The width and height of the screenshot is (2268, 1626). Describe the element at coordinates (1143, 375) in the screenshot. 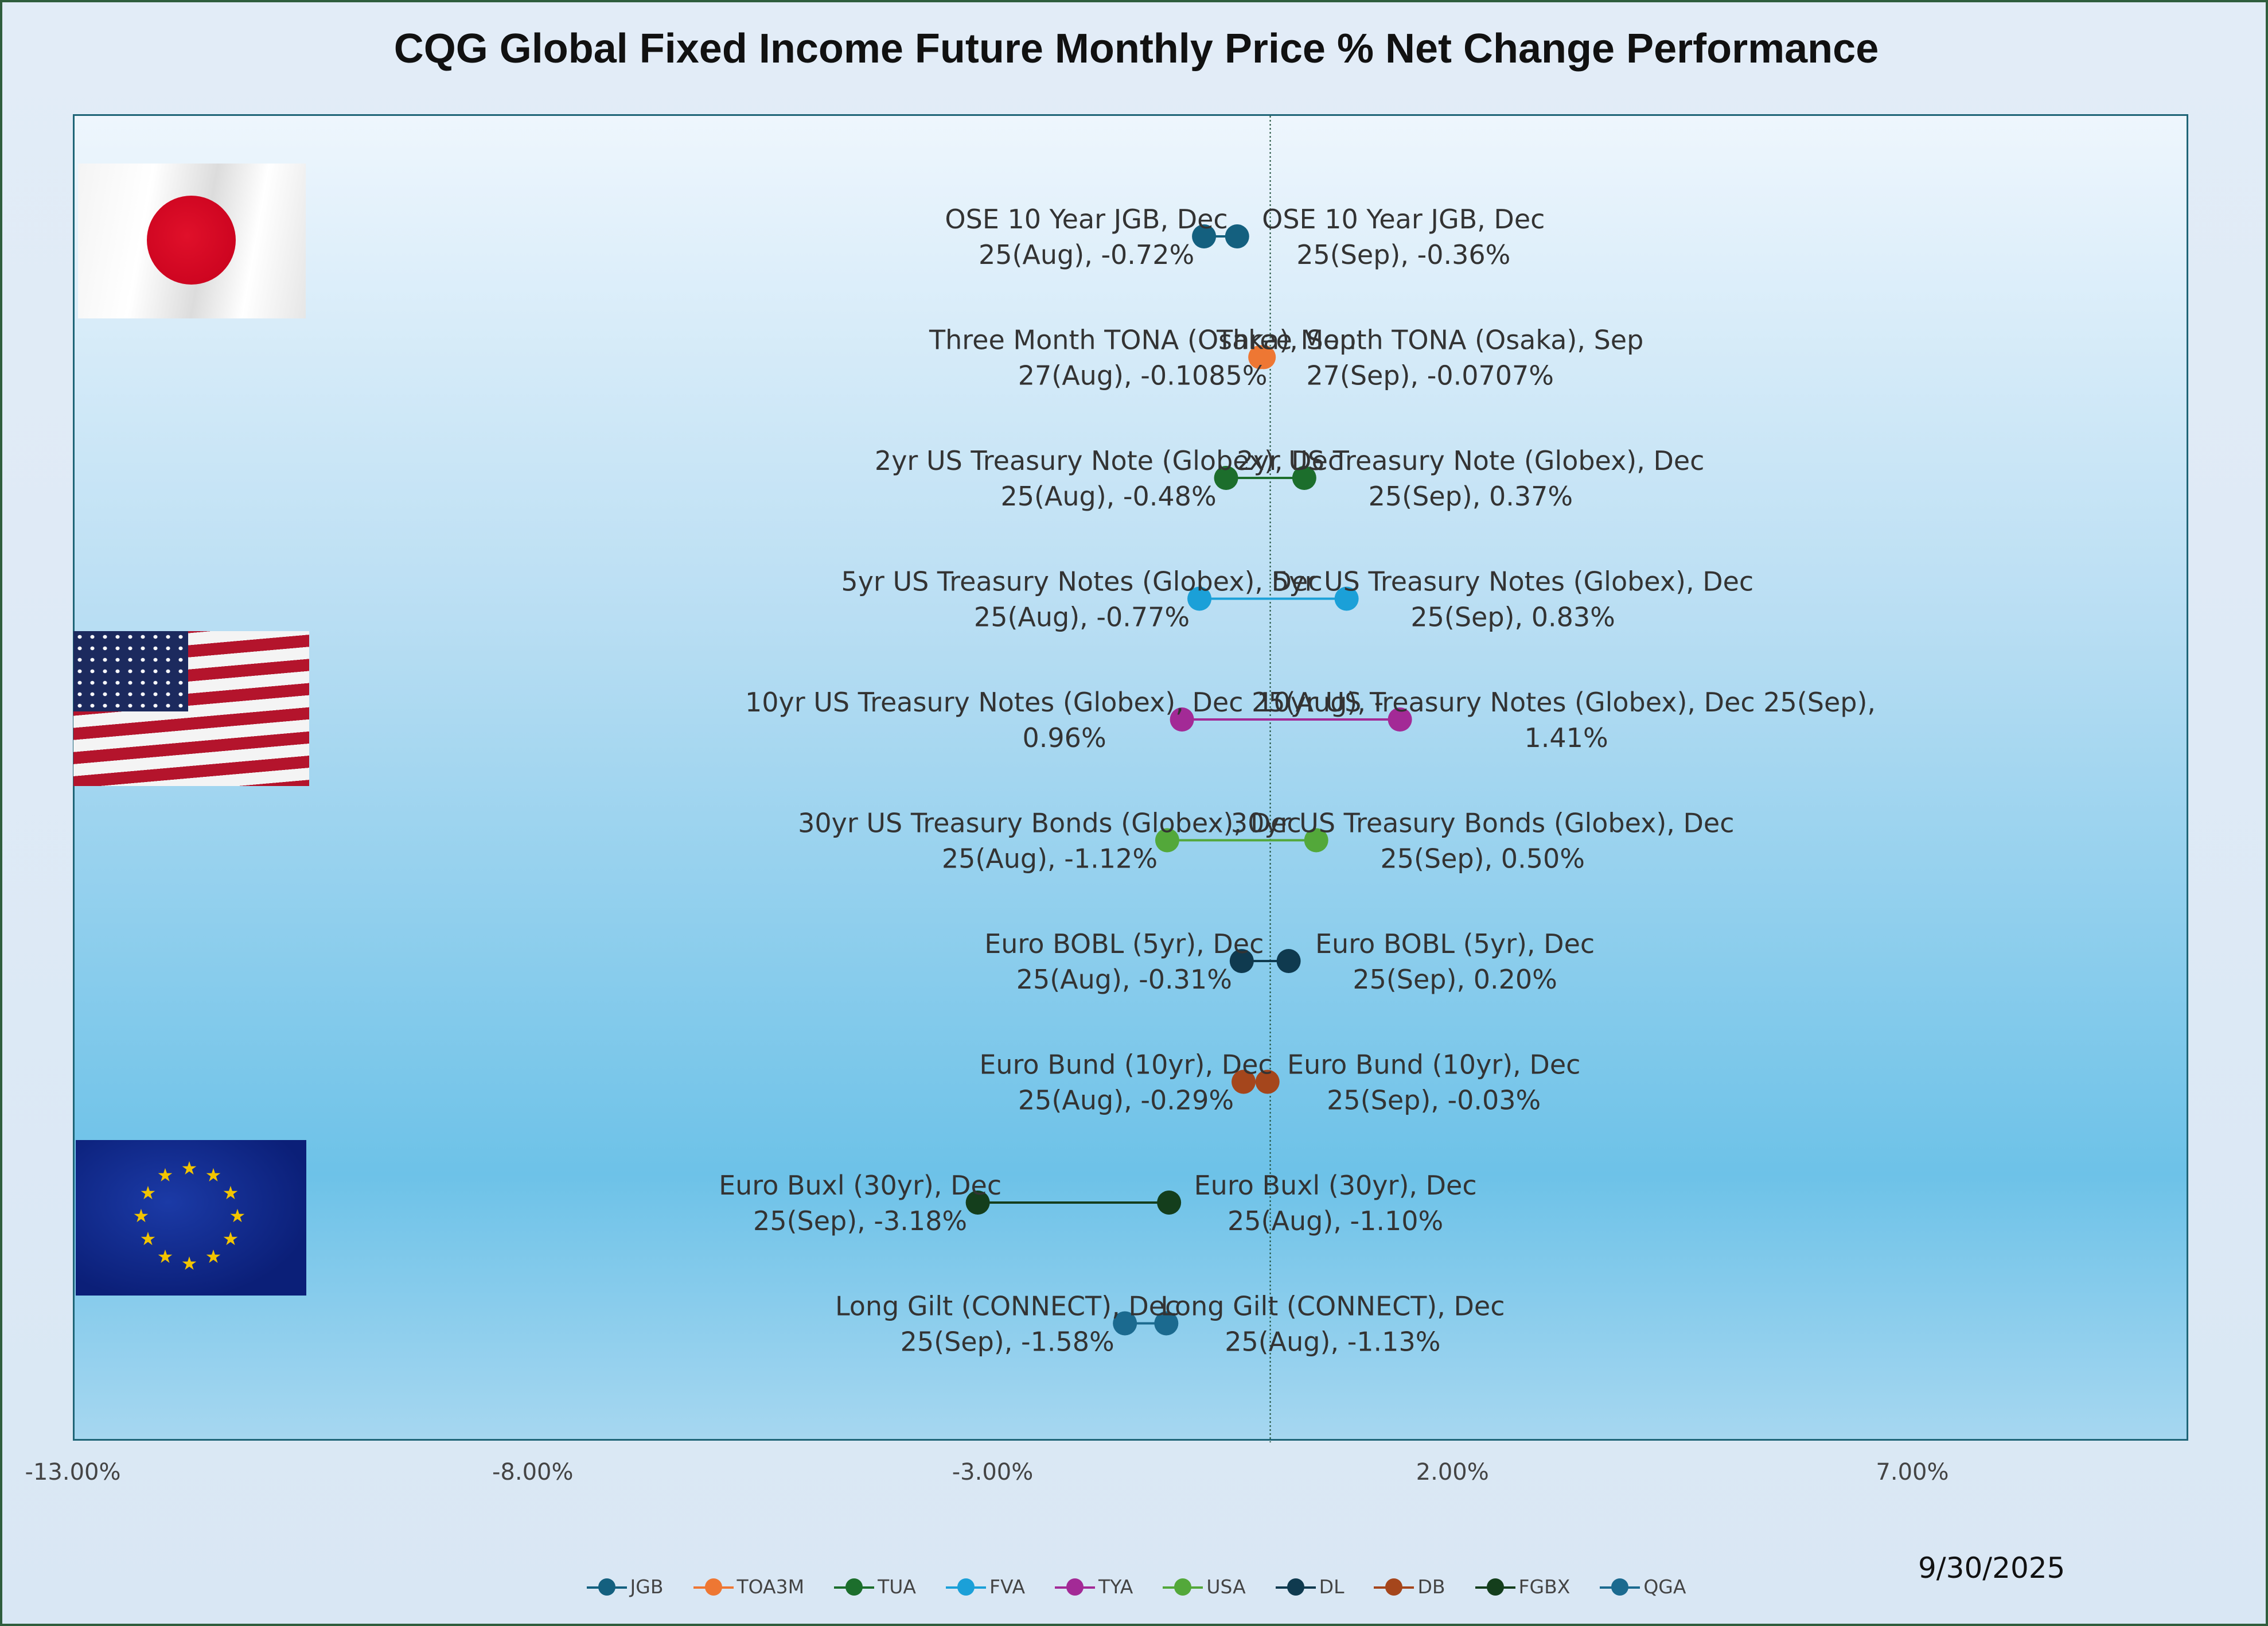

I see `label-line: 27(Aug), -0.1085%` at that location.